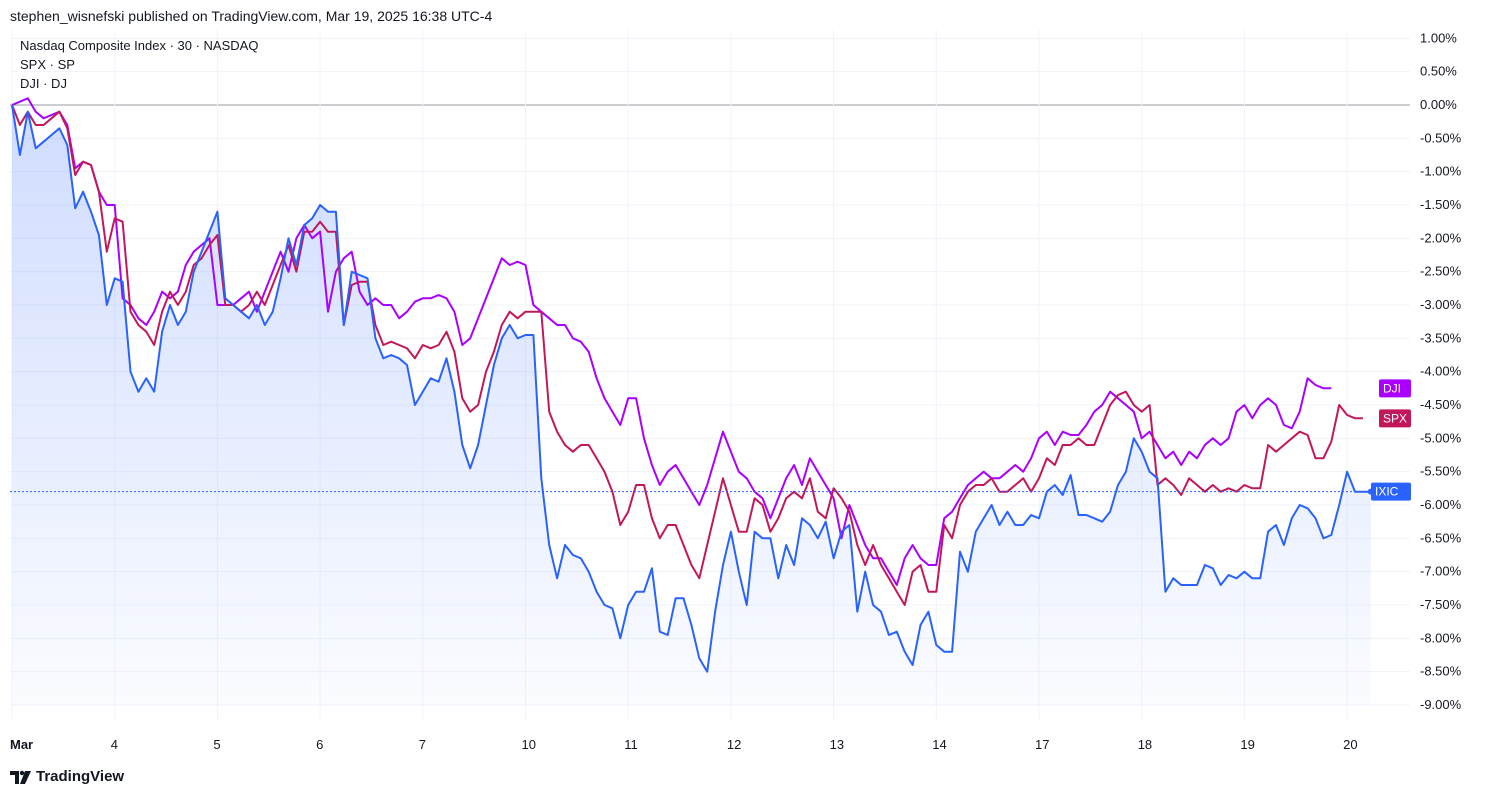 The height and width of the screenshot is (797, 1500). I want to click on y-tick-label: 0.00%, so click(1438, 104).